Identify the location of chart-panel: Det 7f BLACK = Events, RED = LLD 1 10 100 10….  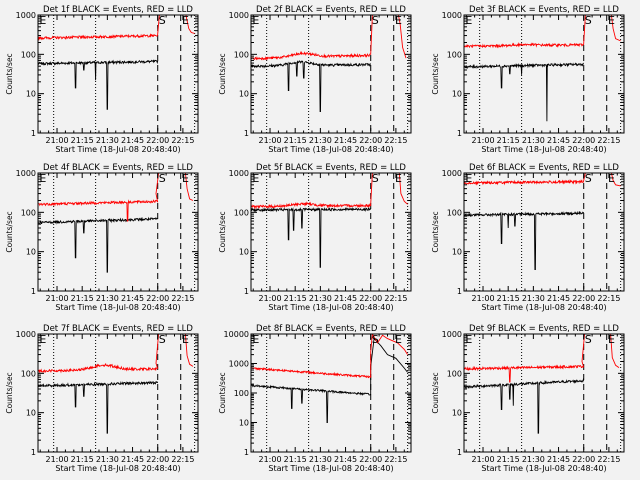
(102, 398).